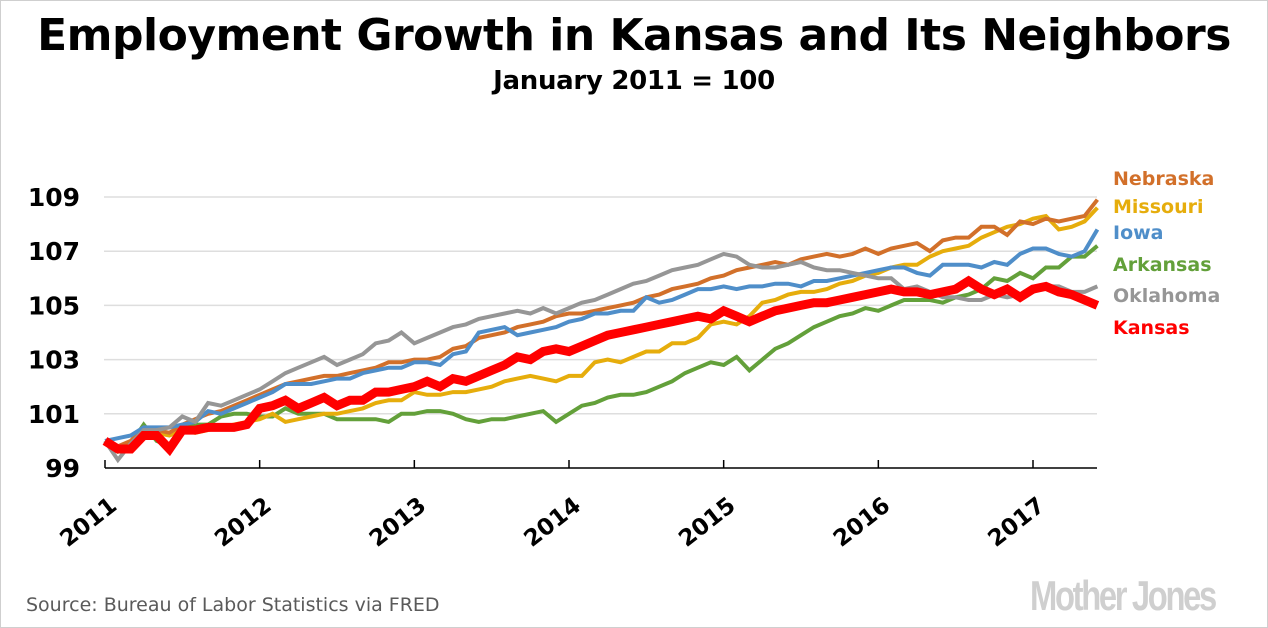 The width and height of the screenshot is (1268, 628). I want to click on x-tick-label: 2013, so click(398, 523).